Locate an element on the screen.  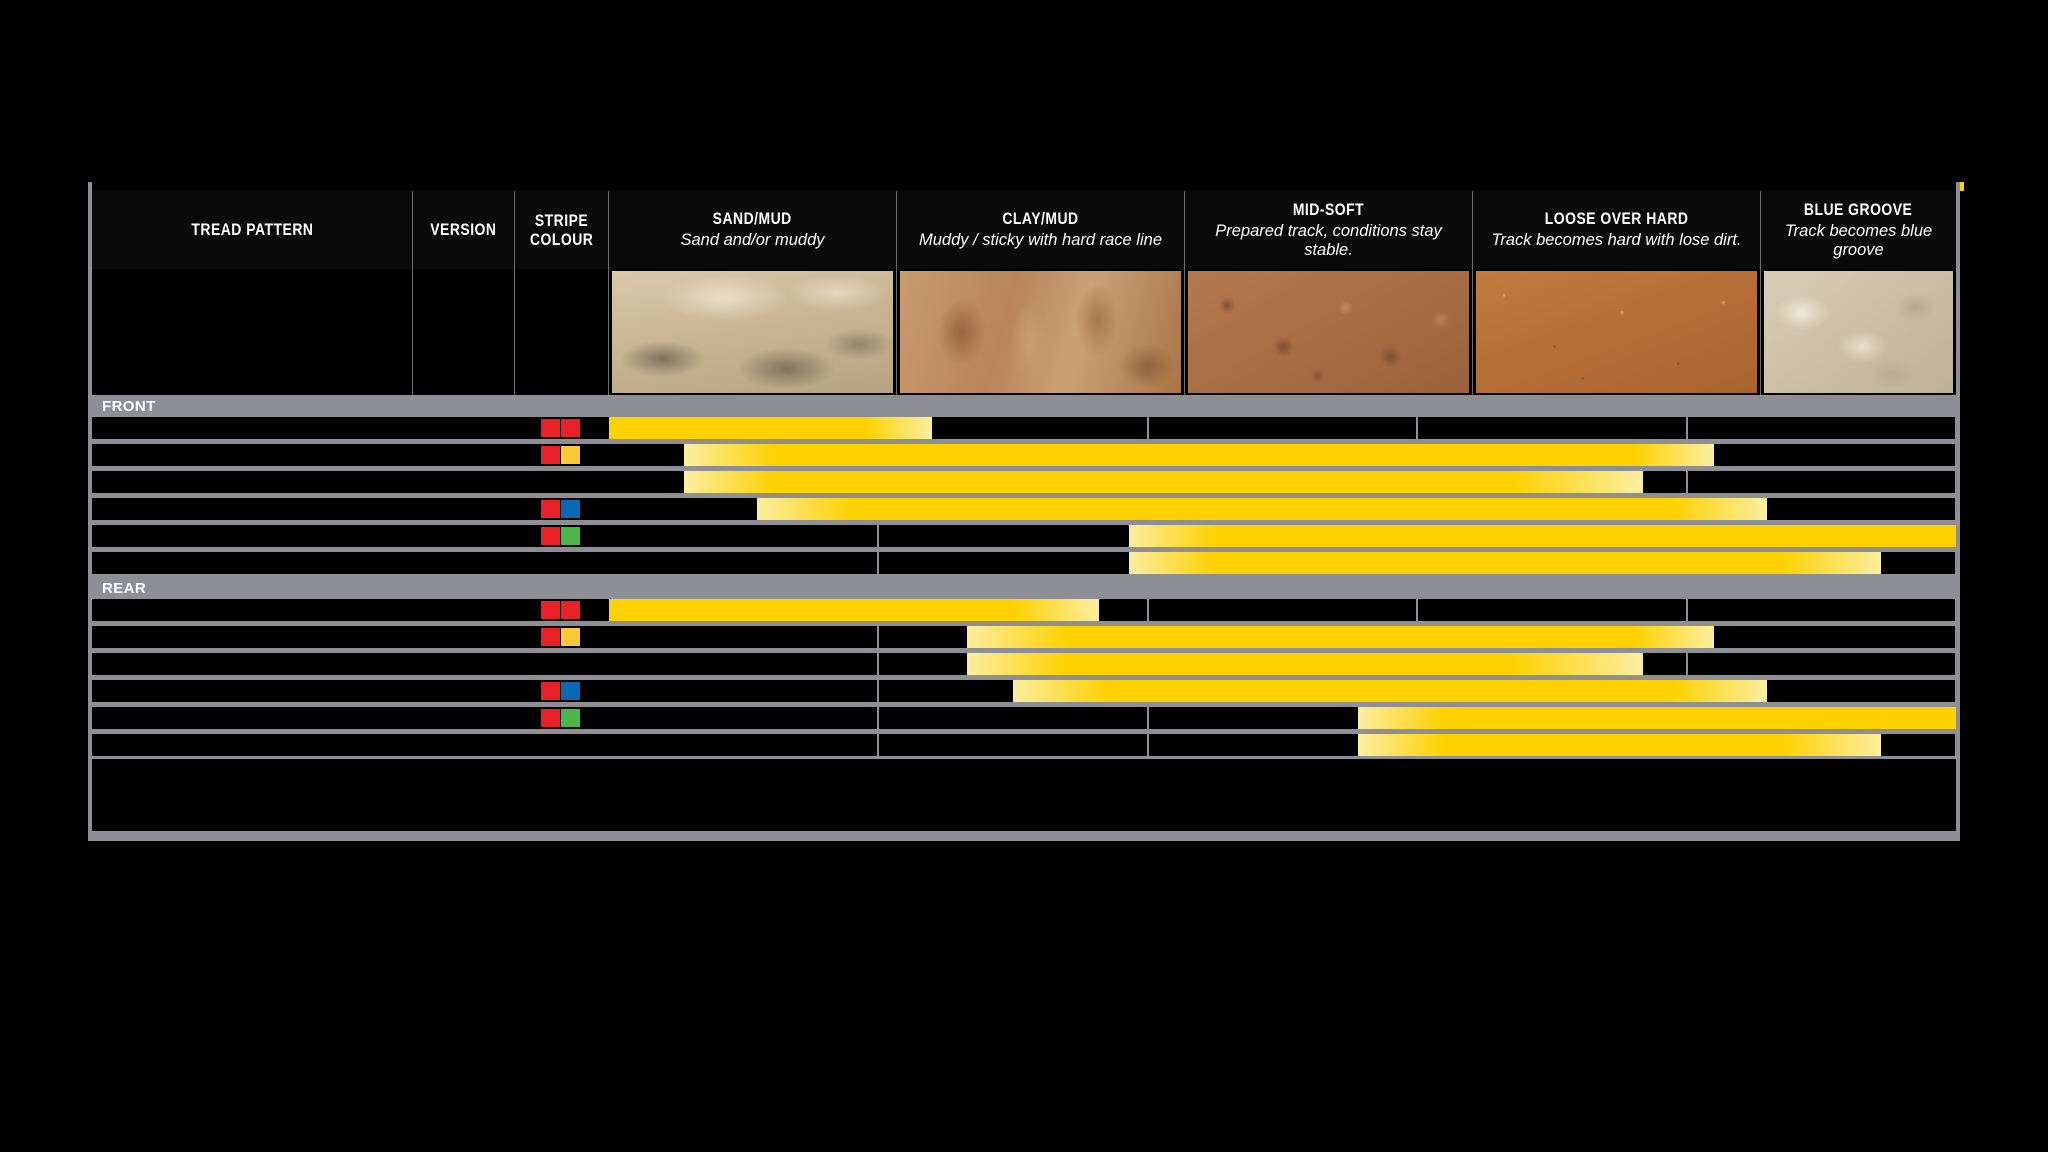
loose-over-hard-texture-cell is located at coordinates (1617, 332).